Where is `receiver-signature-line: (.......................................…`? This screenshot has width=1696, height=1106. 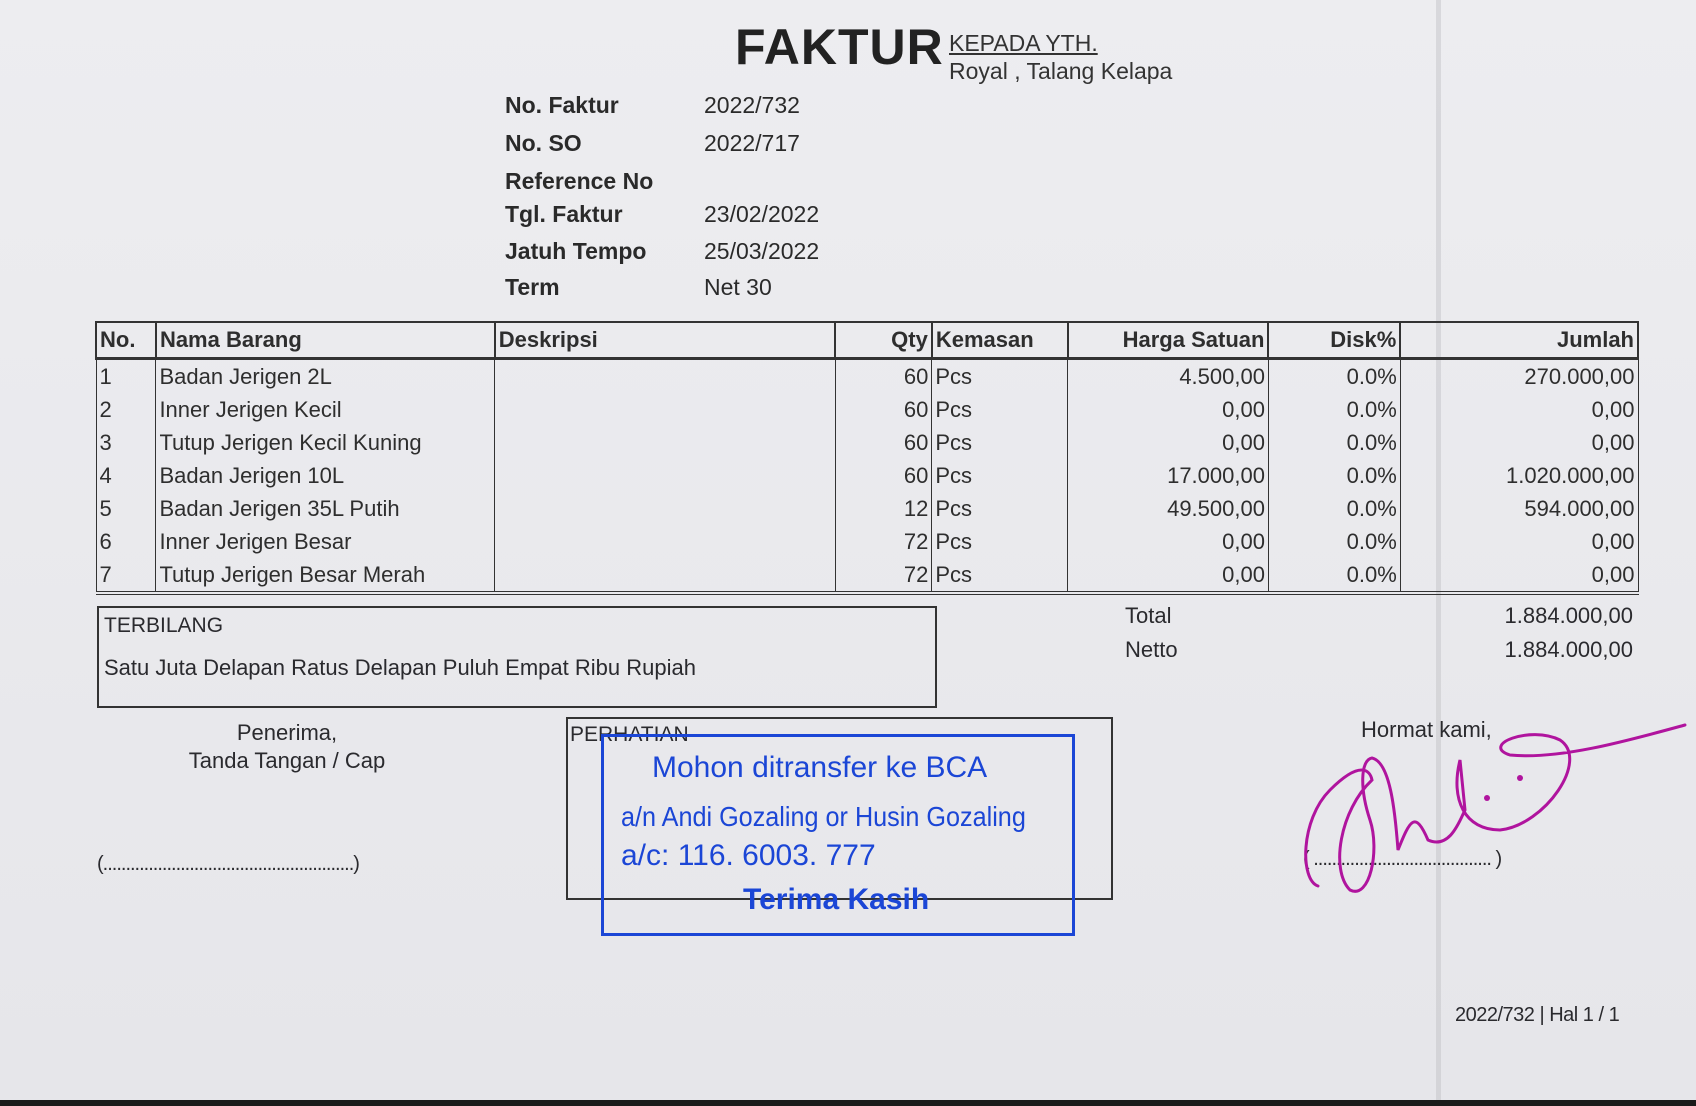
receiver-signature-line: (.......................................… is located at coordinates (228, 864).